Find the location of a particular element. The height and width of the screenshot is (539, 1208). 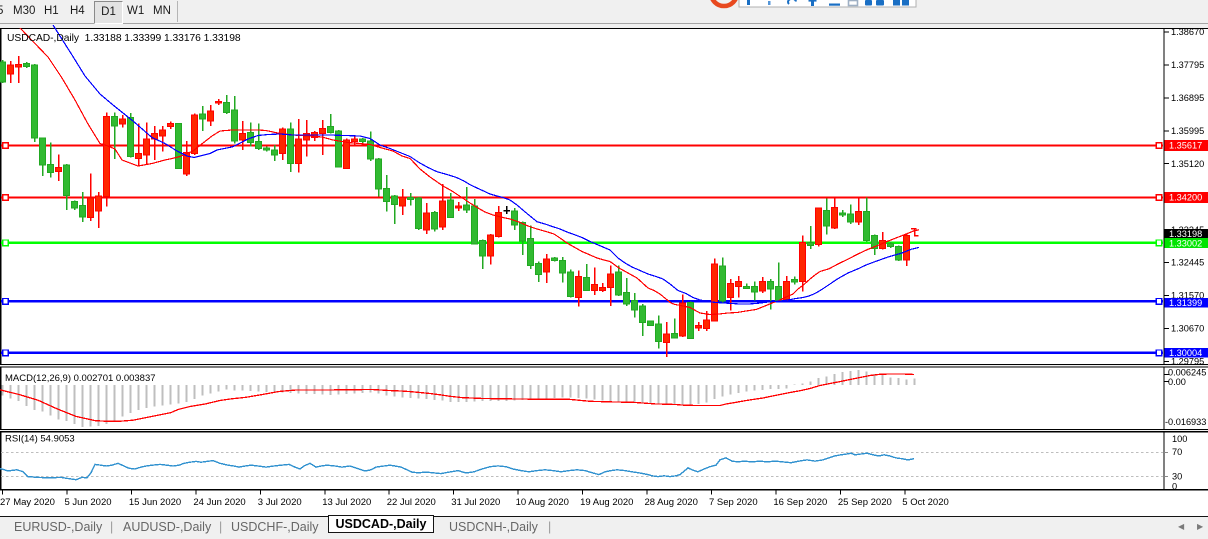

svg-text: 1.35120 is located at coordinates (1187, 164).